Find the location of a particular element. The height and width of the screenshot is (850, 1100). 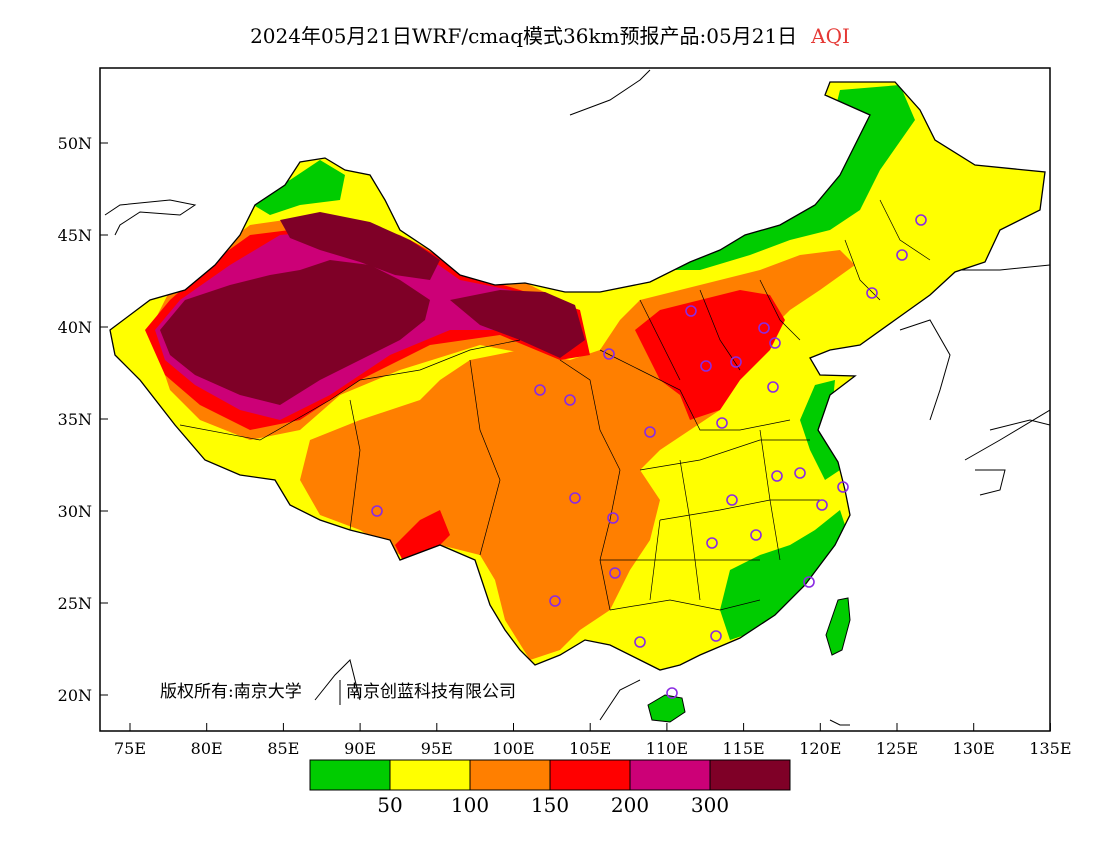

aqi-zone-red-tibet is located at coordinates (422, 537).